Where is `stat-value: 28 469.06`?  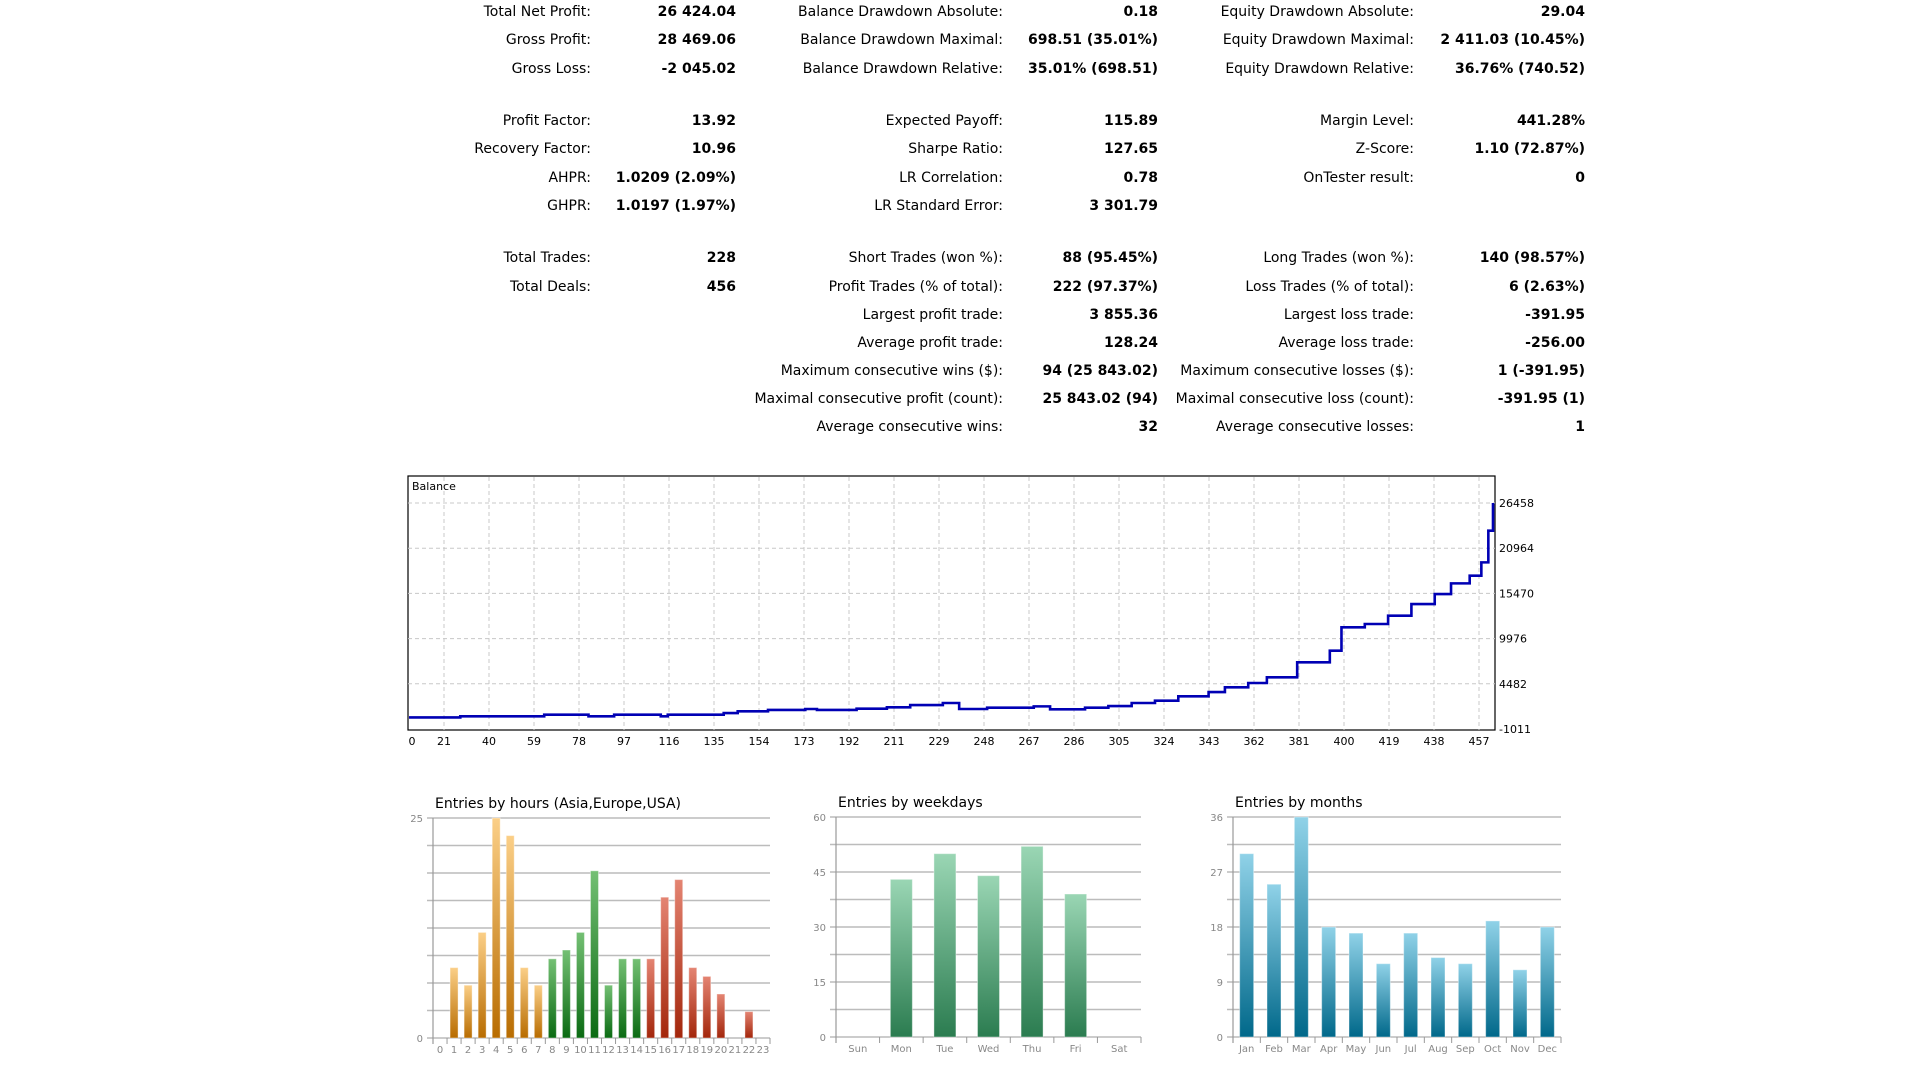 stat-value: 28 469.06 is located at coordinates (696, 40).